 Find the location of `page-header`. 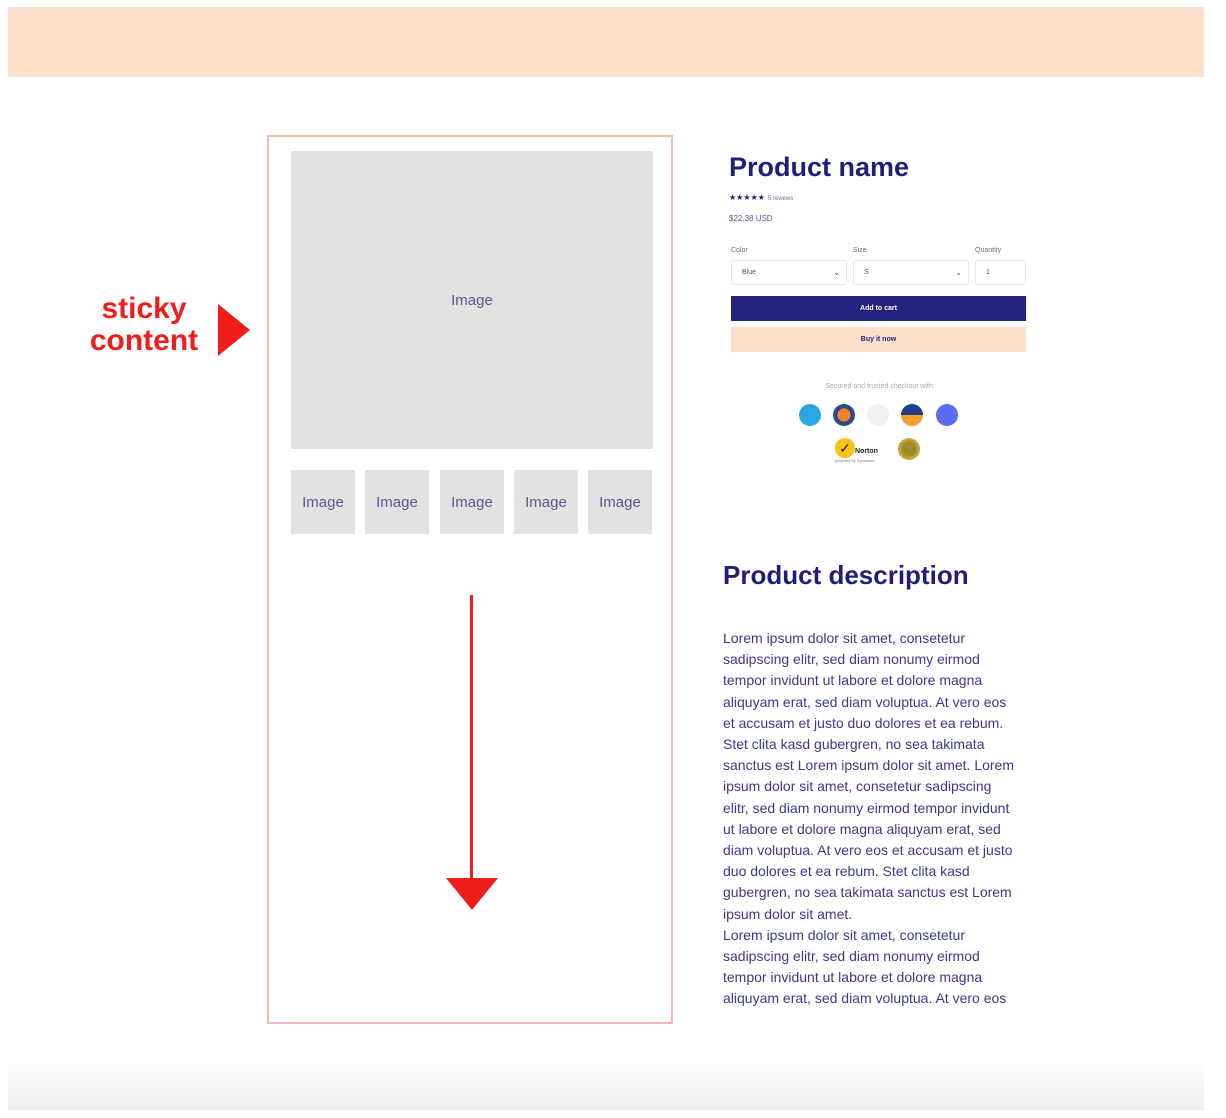

page-header is located at coordinates (606, 42).